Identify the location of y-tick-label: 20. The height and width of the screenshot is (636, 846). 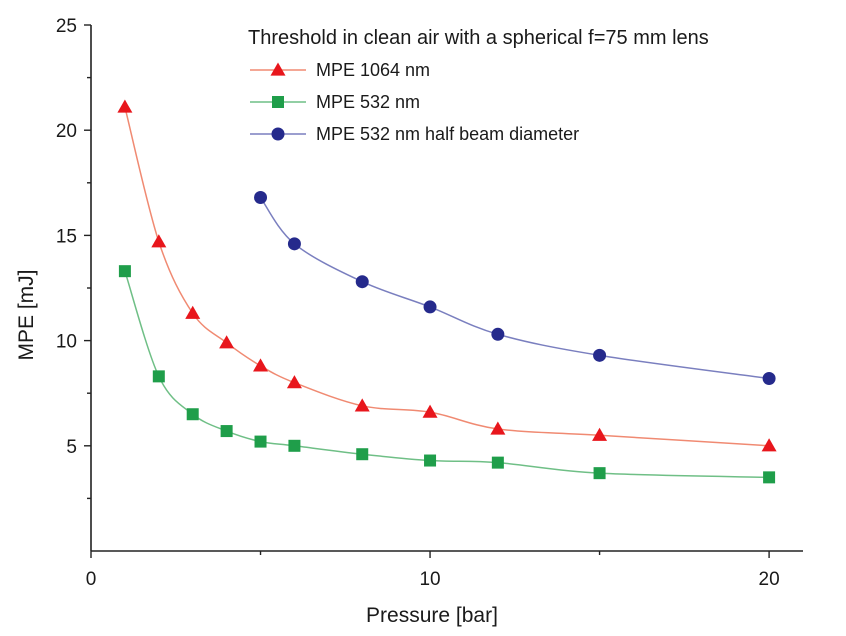
(66, 131).